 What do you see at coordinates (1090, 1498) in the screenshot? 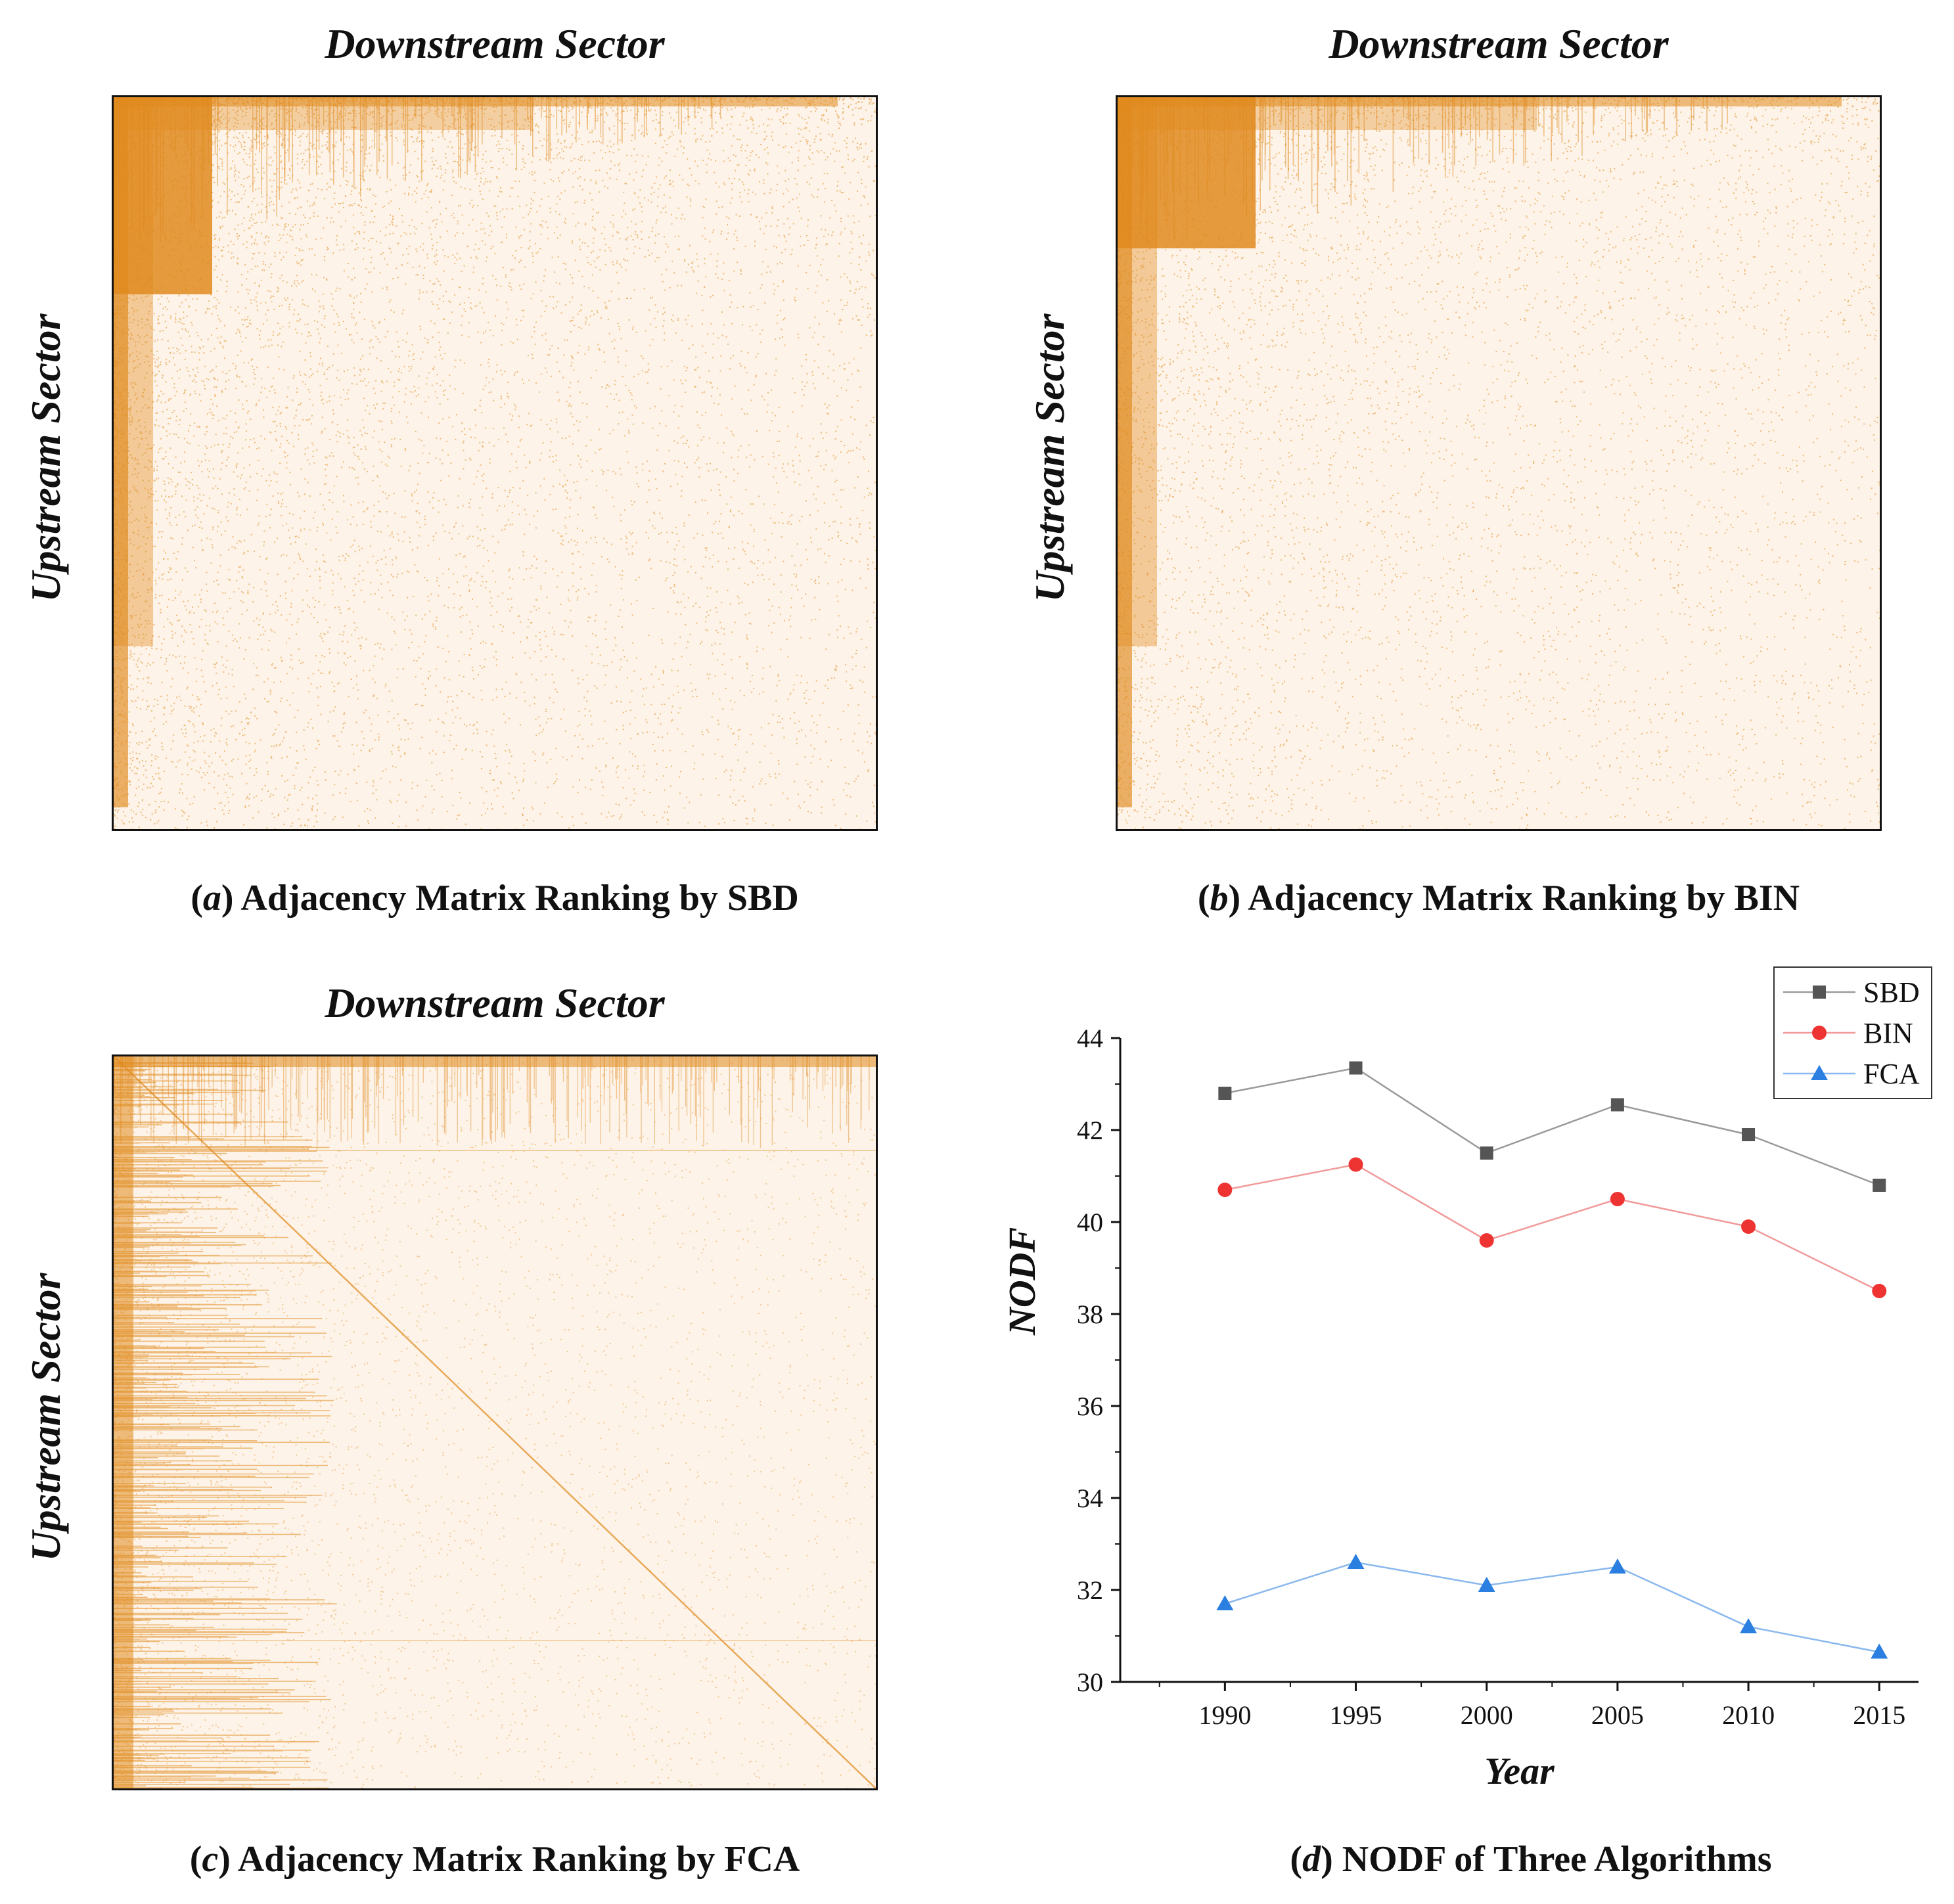
I see `y-tick-label: 34` at bounding box center [1090, 1498].